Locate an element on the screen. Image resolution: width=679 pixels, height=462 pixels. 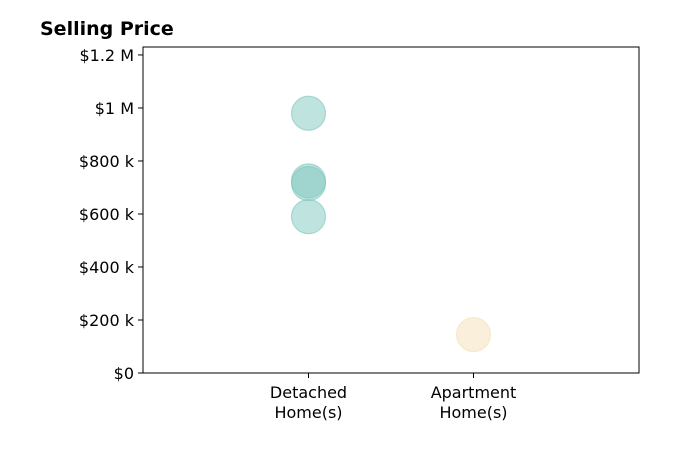
y-tick-label: $1.2 M is located at coordinates (106, 55).